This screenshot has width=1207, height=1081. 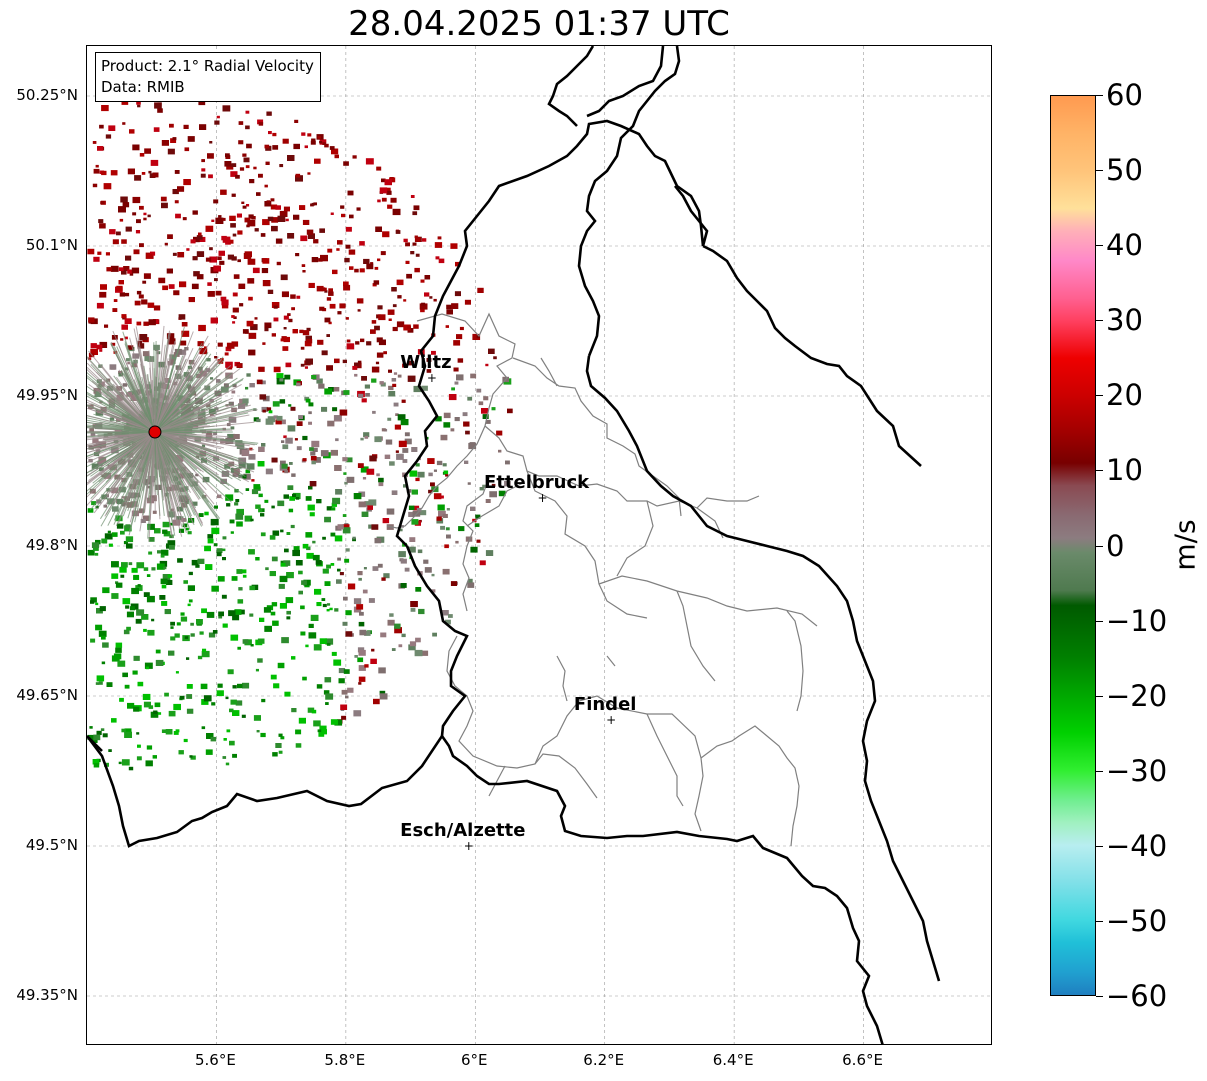 What do you see at coordinates (143, 87) in the screenshot?
I see `data-source-label: Data: RMIB` at bounding box center [143, 87].